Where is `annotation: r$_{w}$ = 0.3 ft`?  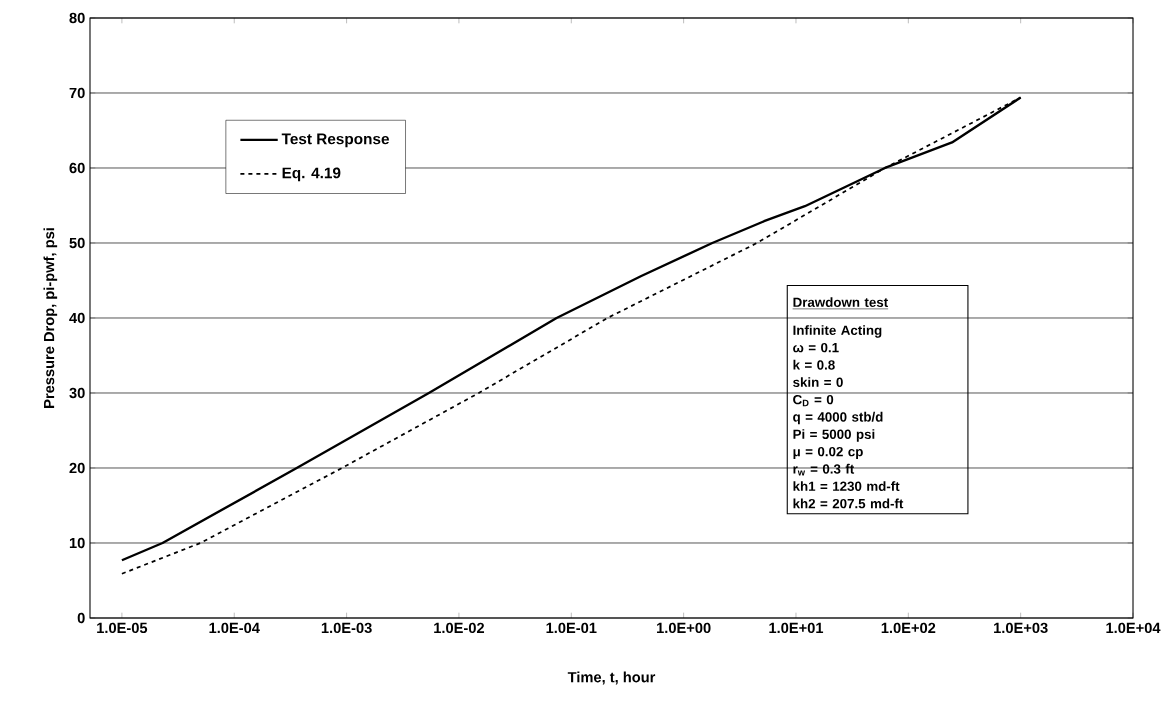
annotation: r$_{w}$ = 0.3 ft is located at coordinates (824, 469).